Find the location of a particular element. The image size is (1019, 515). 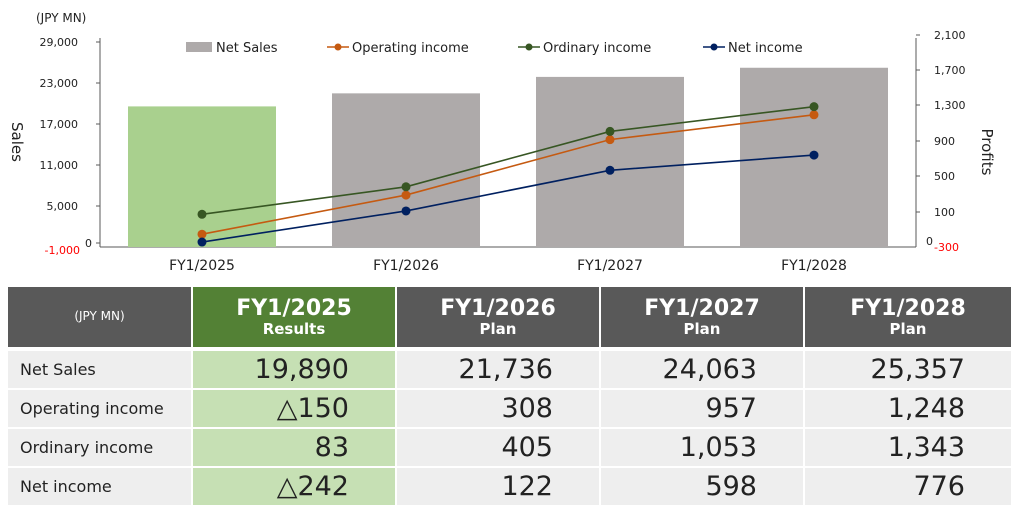

header-fy2025: FY1/2025 Results is located at coordinates (294, 318).